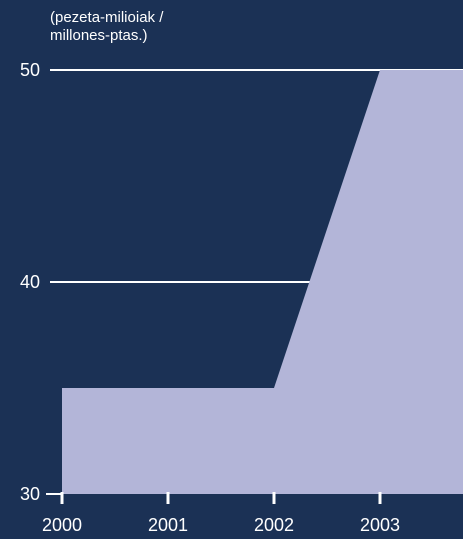 This screenshot has width=463, height=539. Describe the element at coordinates (30, 282) in the screenshot. I see `y-tick-label-40: 40` at that location.